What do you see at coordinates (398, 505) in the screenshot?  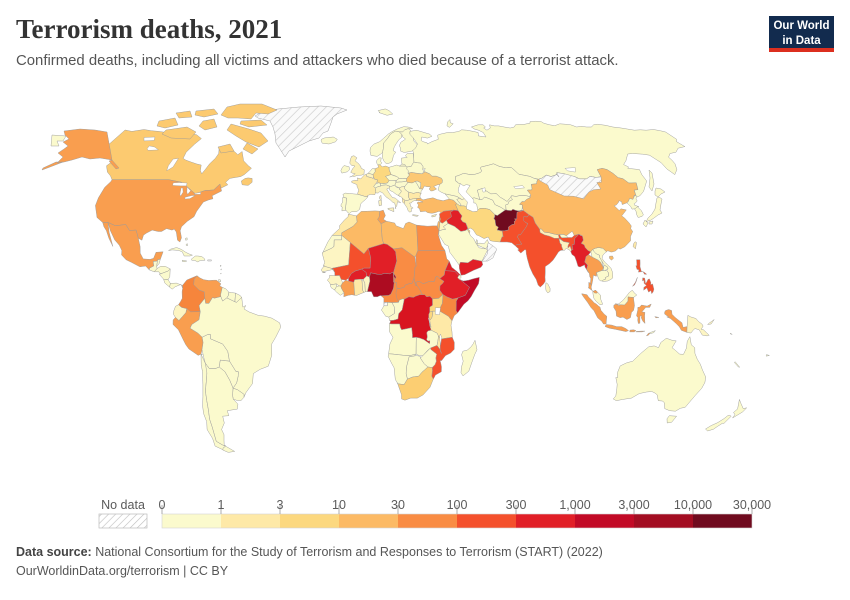 I see `svg-text: 30` at bounding box center [398, 505].